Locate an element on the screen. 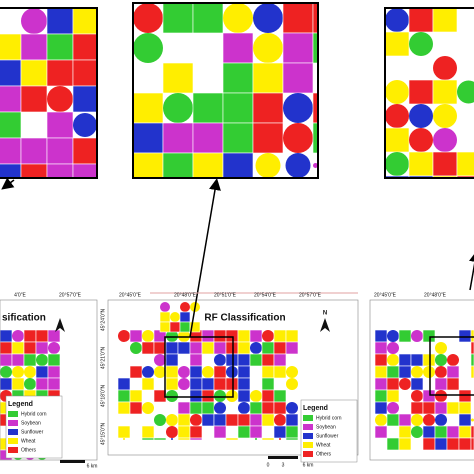 This screenshot has width=474, height=474. legend-label: Others is located at coordinates (324, 454).